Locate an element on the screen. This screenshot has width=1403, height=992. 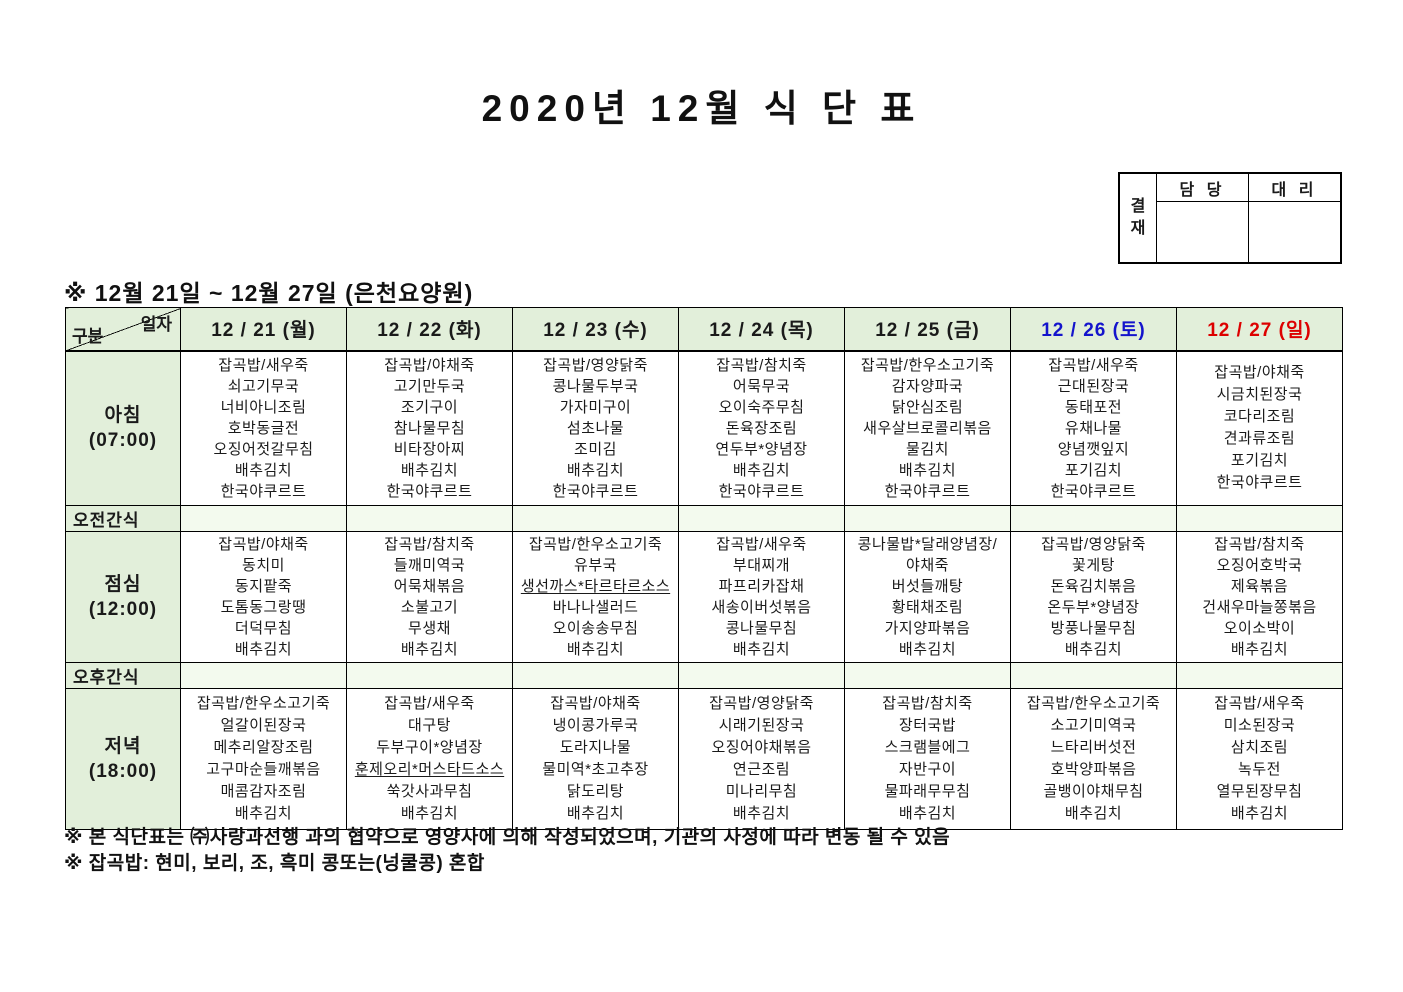
menu-item: 양념깻잎지 is located at coordinates (1093, 449).